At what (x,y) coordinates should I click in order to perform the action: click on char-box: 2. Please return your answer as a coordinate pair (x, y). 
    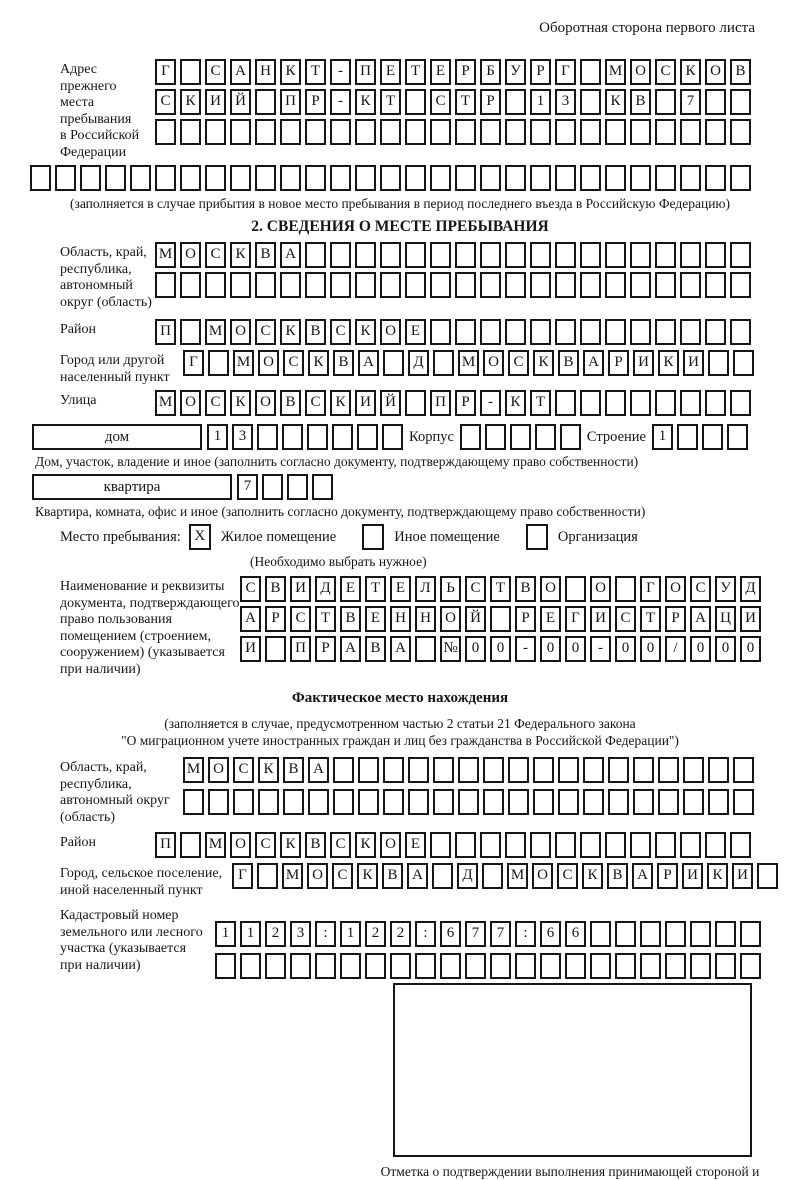
    Looking at the image, I should click on (375, 934).